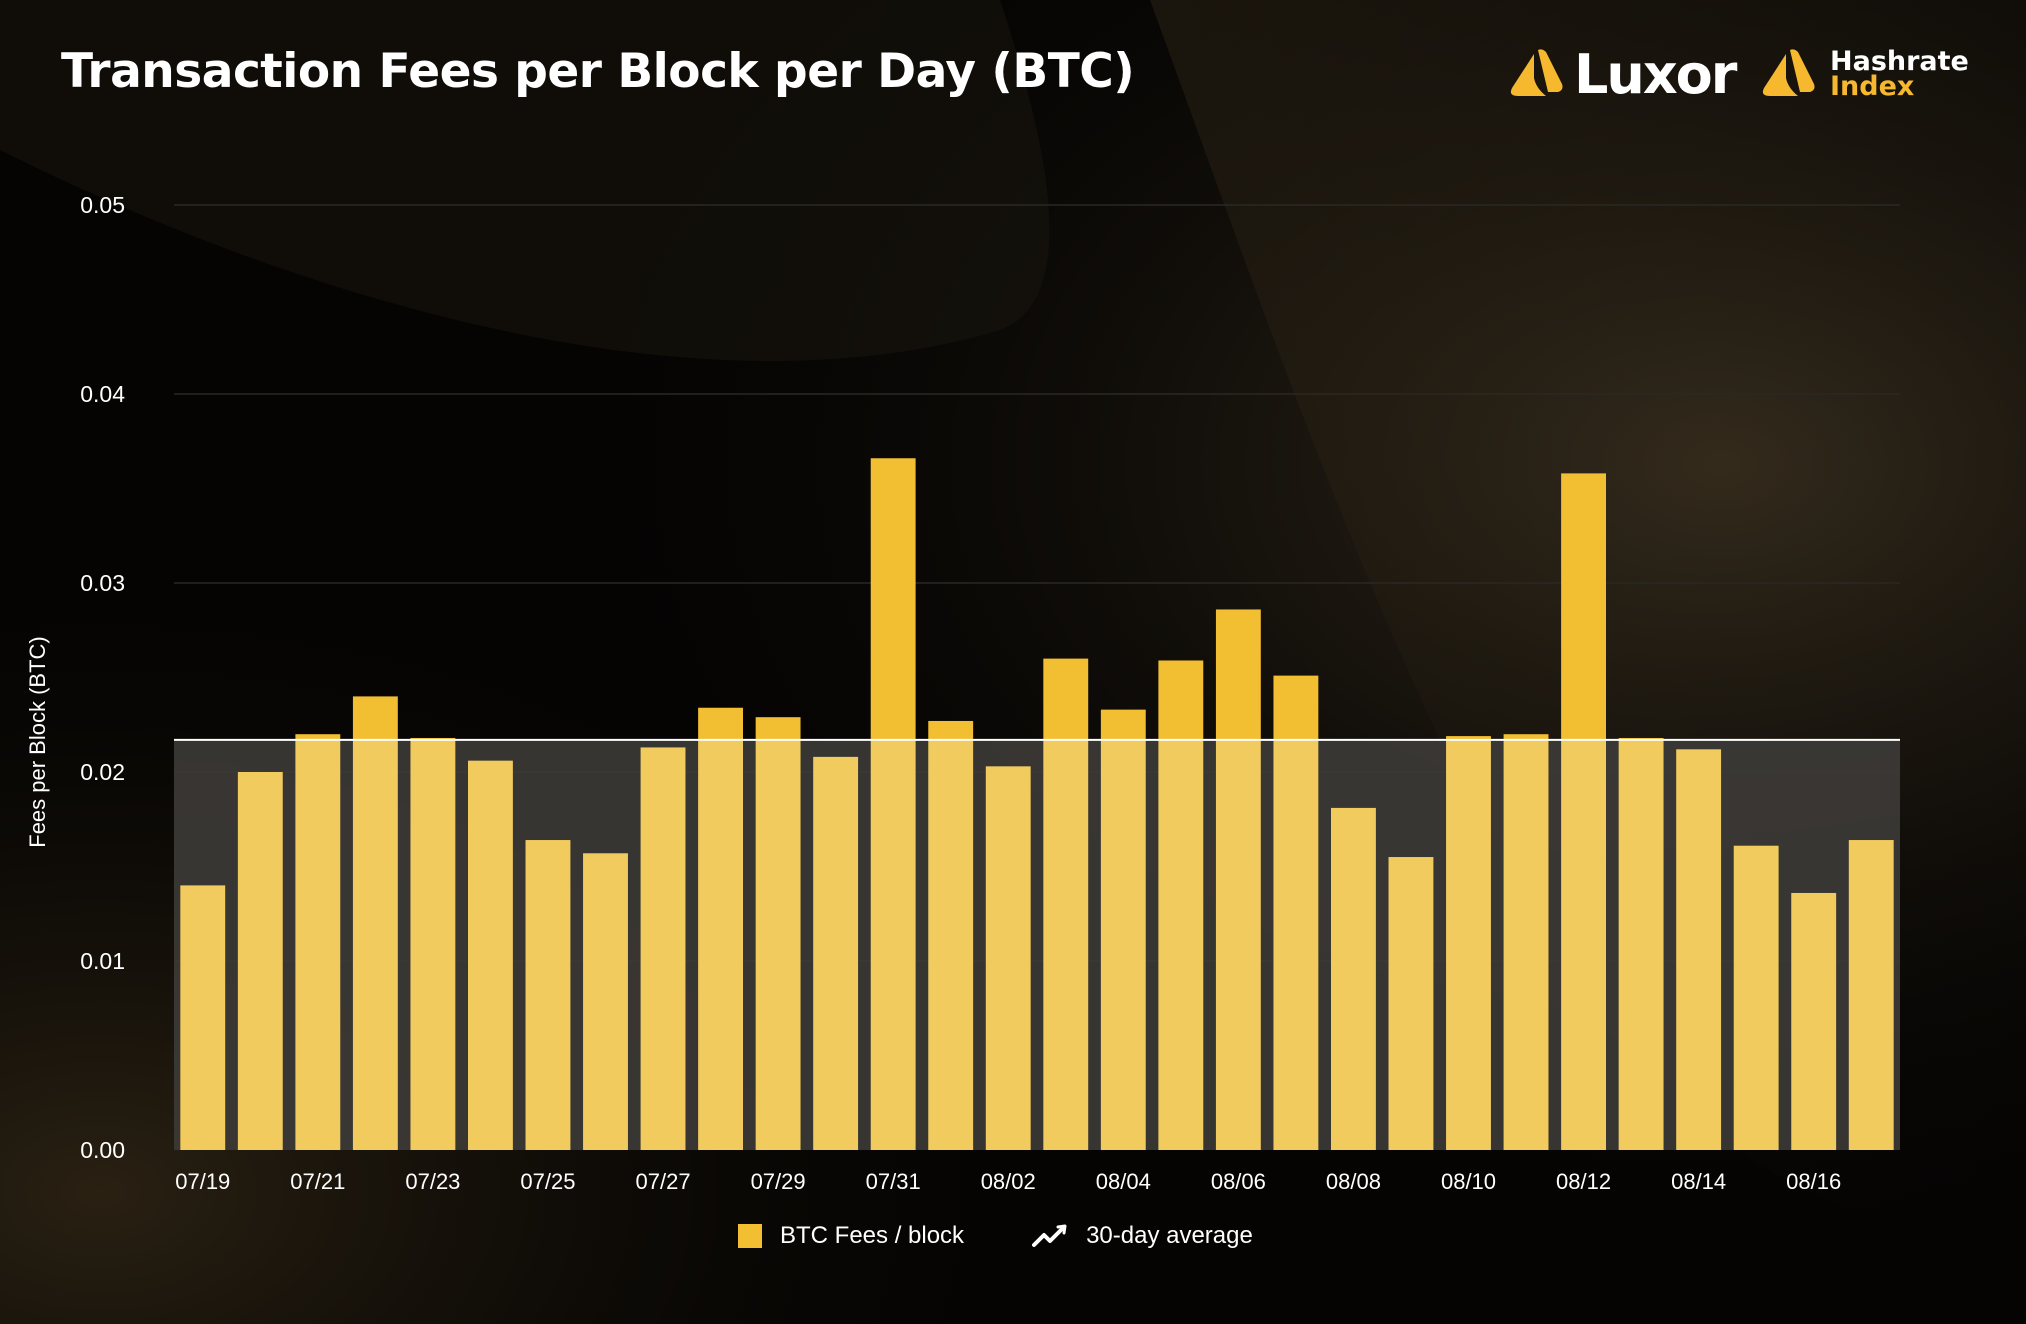  I want to click on bar-lower-08/12, so click(1584, 944).